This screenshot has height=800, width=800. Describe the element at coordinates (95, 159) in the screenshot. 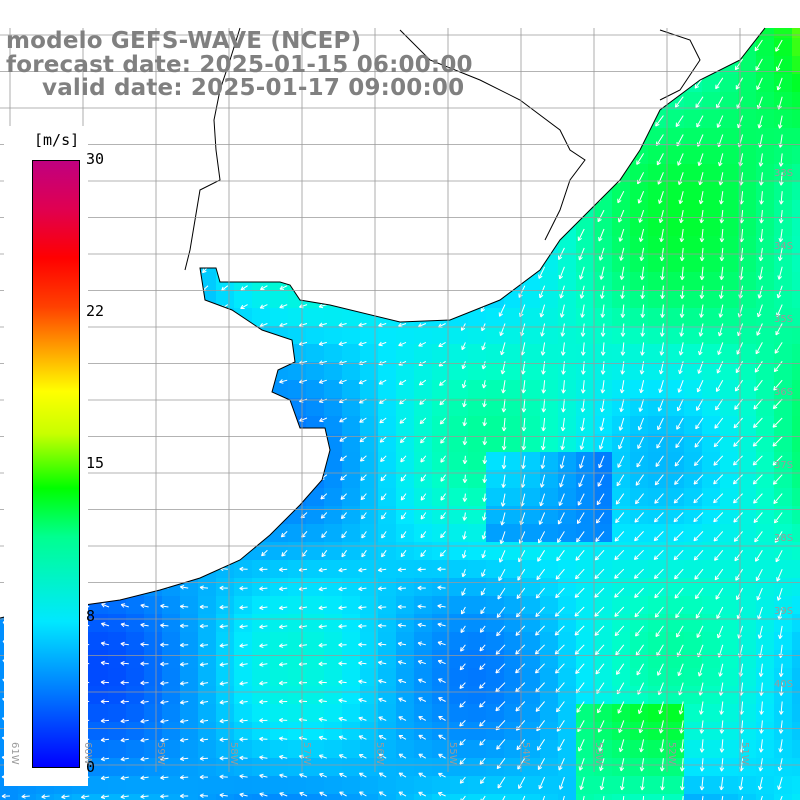

I see `colorbar-tick-30: 30` at that location.